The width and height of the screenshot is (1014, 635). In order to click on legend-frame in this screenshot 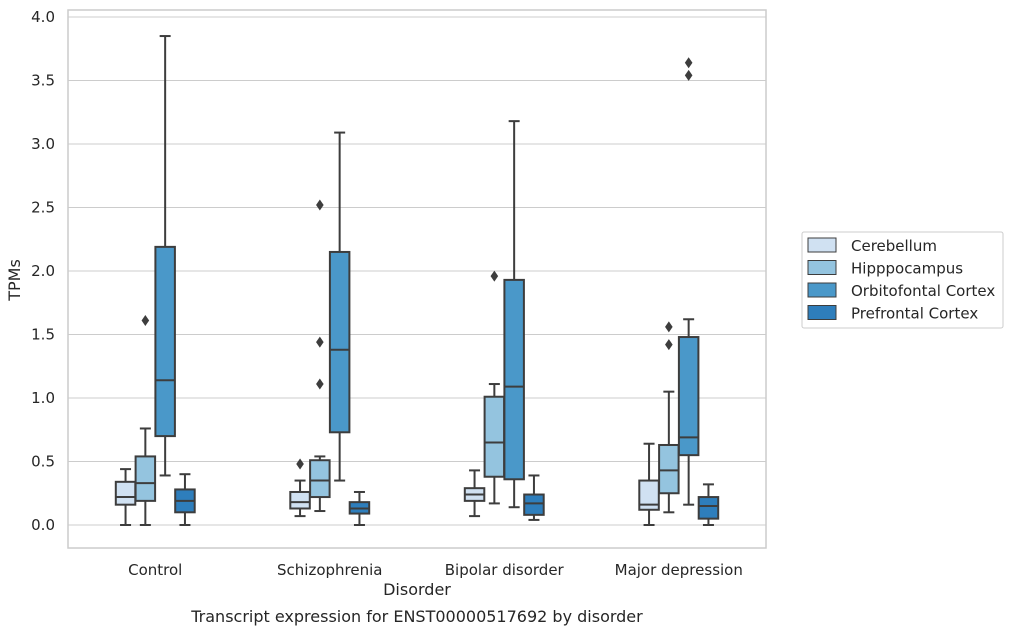, I will do `click(902, 280)`.